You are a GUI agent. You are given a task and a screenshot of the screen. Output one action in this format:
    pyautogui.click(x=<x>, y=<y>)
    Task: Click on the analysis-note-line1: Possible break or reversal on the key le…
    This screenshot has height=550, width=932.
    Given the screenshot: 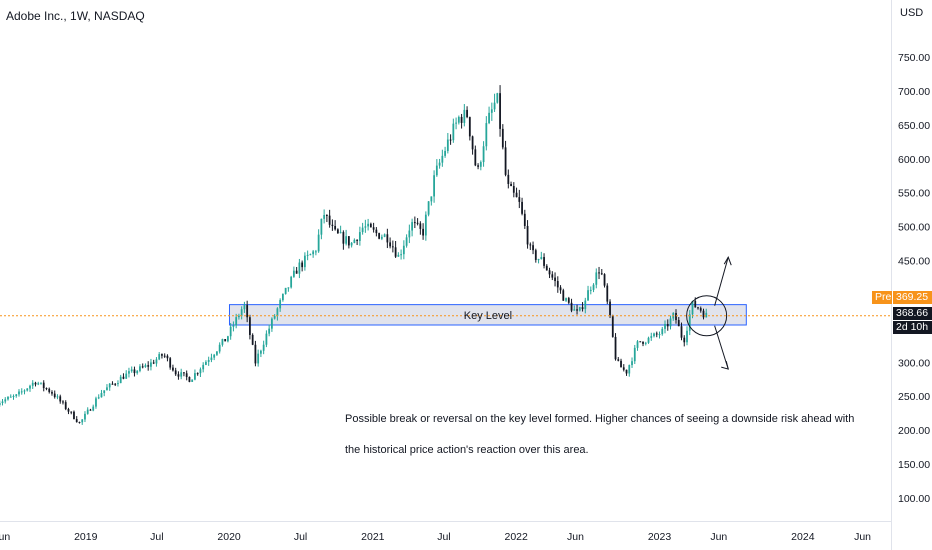 What is the action you would take?
    pyautogui.click(x=600, y=419)
    